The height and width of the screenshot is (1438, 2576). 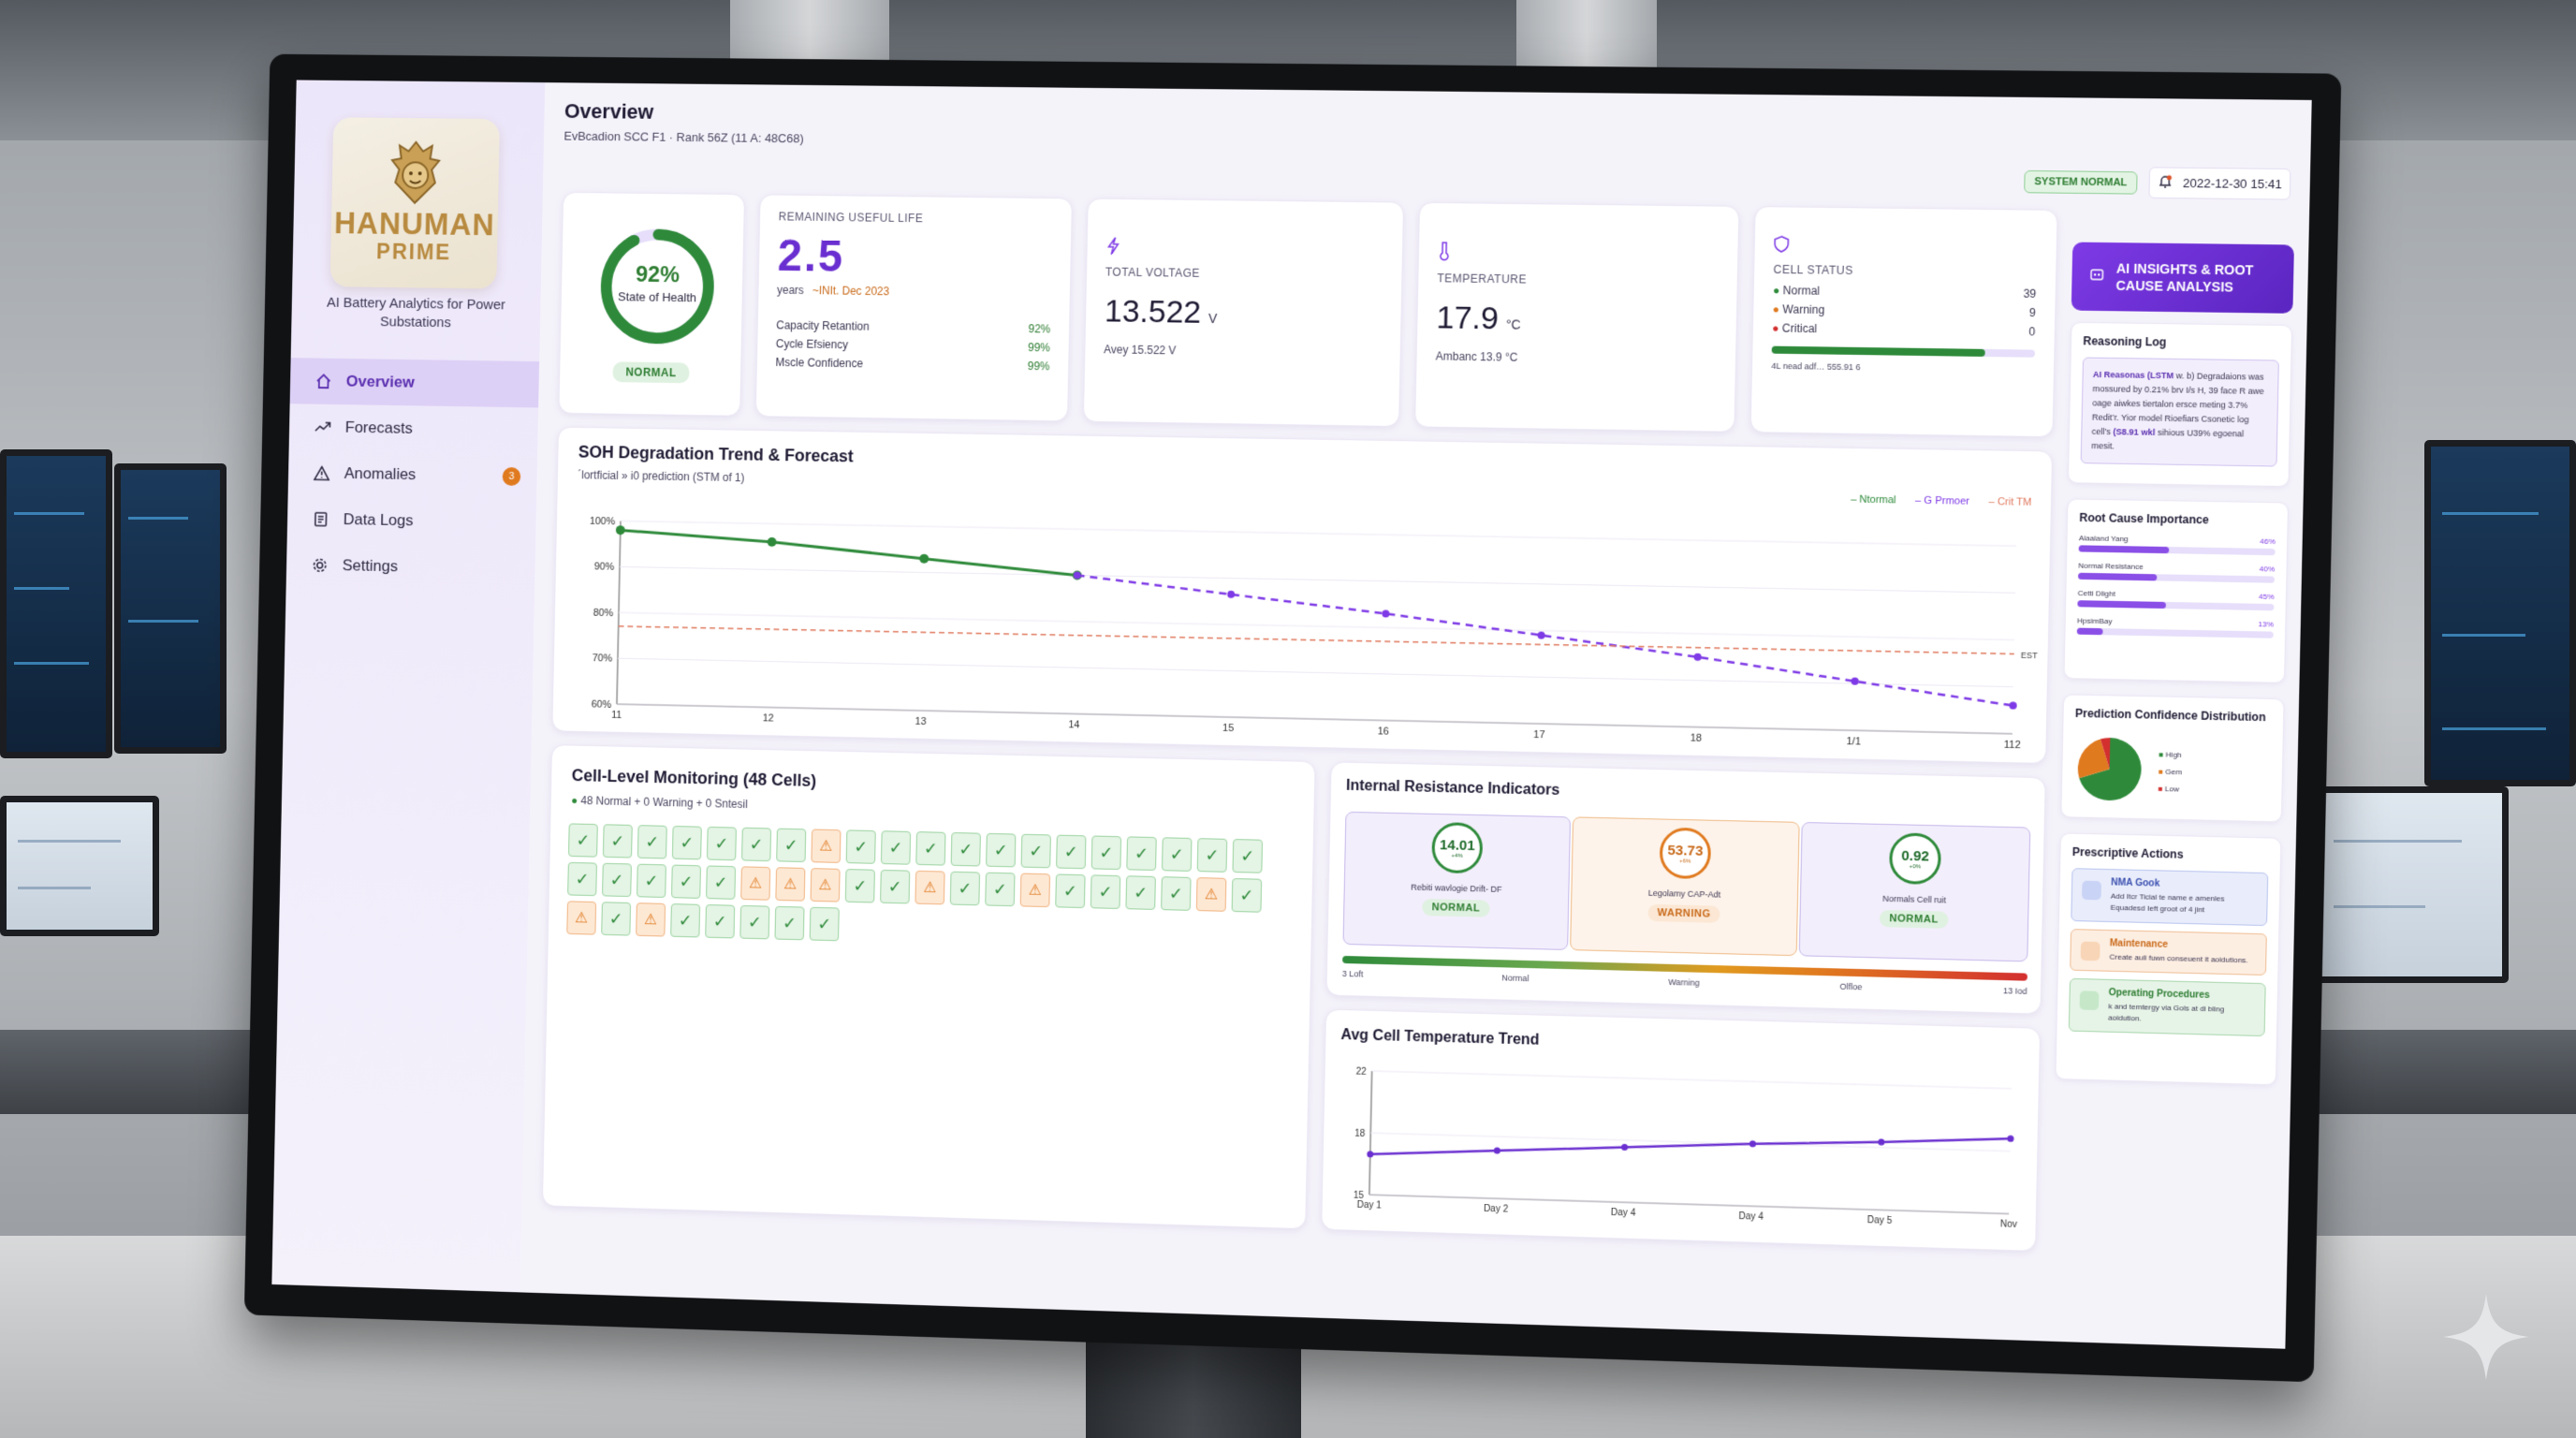 What do you see at coordinates (1467, 318) in the screenshot?
I see `temperature-value: 17.9` at bounding box center [1467, 318].